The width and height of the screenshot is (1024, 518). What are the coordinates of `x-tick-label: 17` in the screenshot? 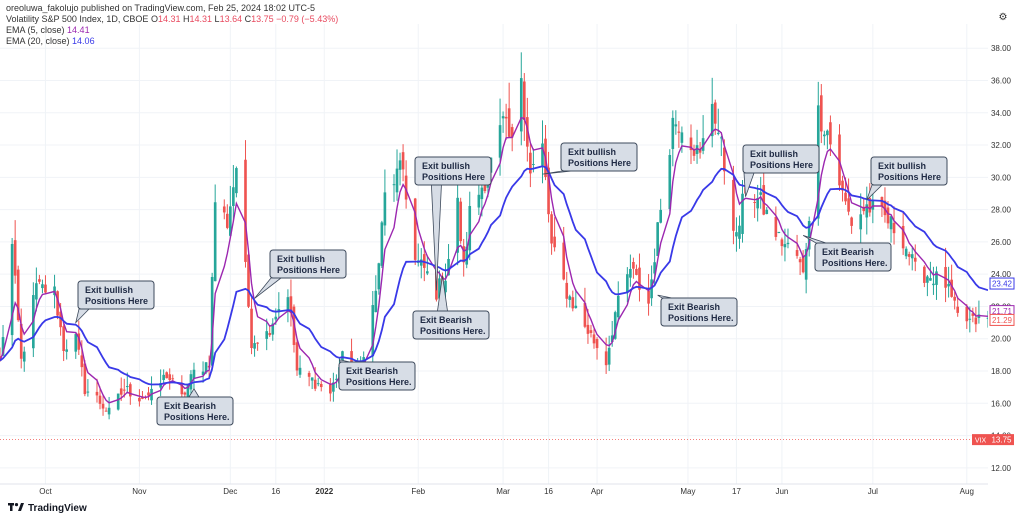 It's located at (736, 491).